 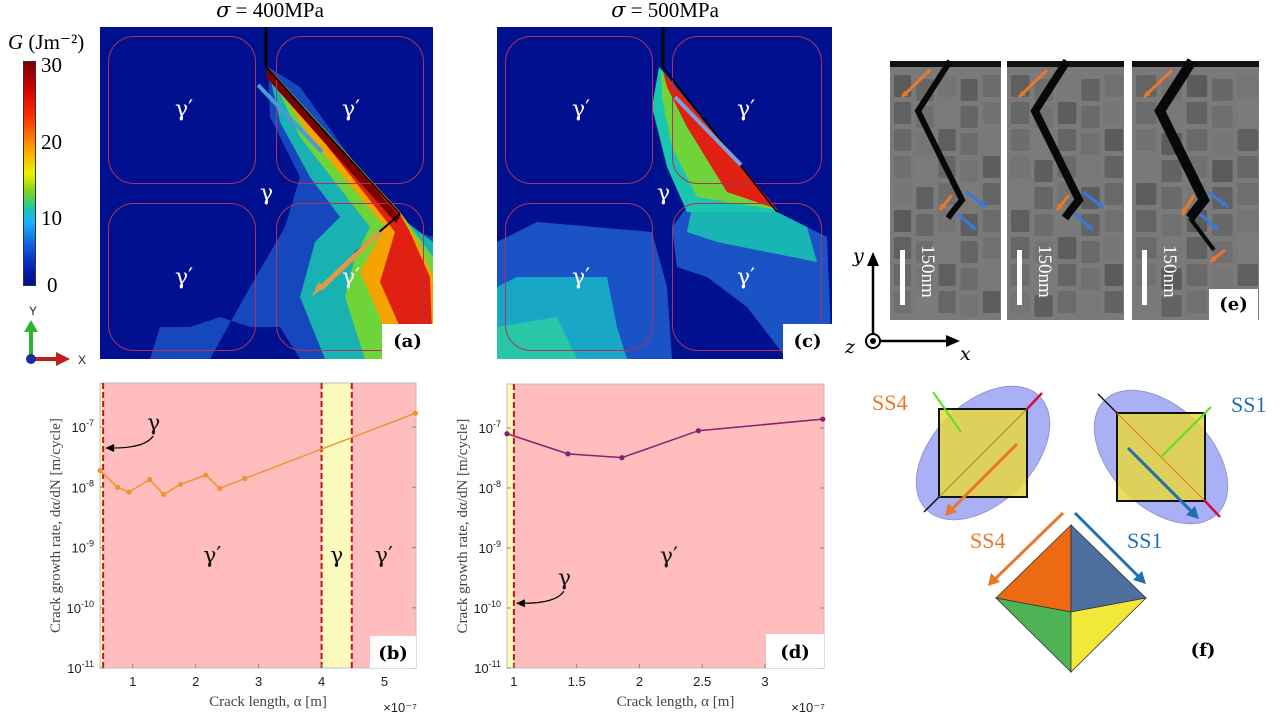 I want to click on ss4-label-top: SS4, so click(x=890, y=402).